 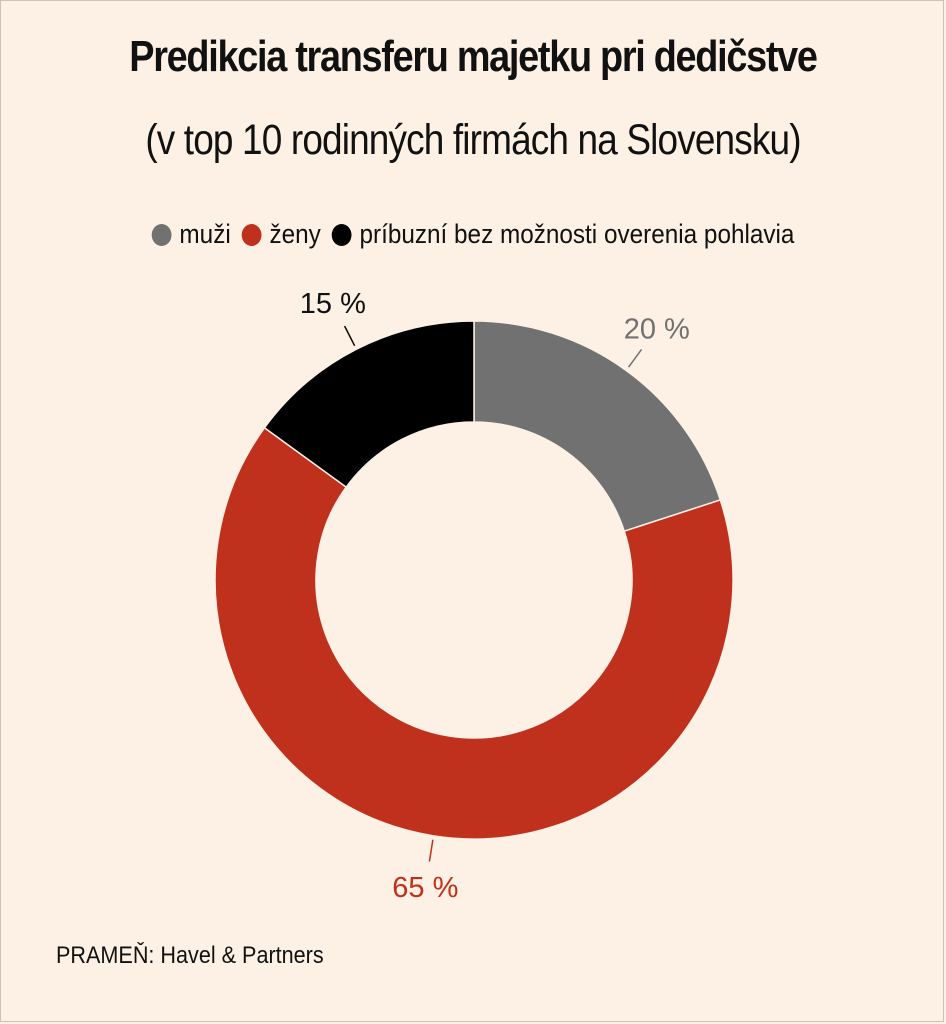 I want to click on leader-line-pribuzni, so click(x=349, y=336).